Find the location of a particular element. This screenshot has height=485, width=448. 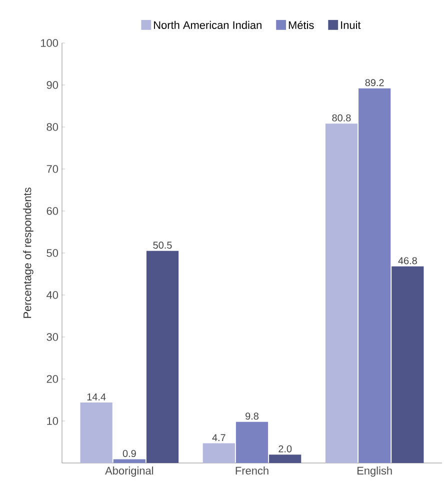

legend-label: North American Indian is located at coordinates (208, 24).